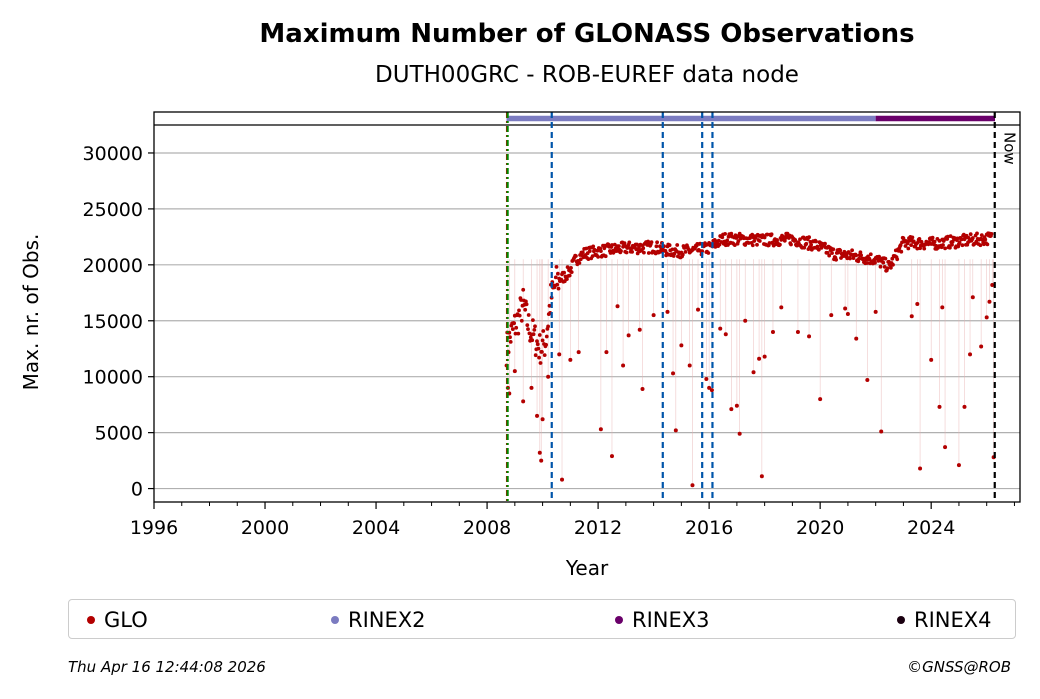 The image size is (1040, 699). Describe the element at coordinates (91, 620) in the screenshot. I see `legend-marker-glo` at that location.